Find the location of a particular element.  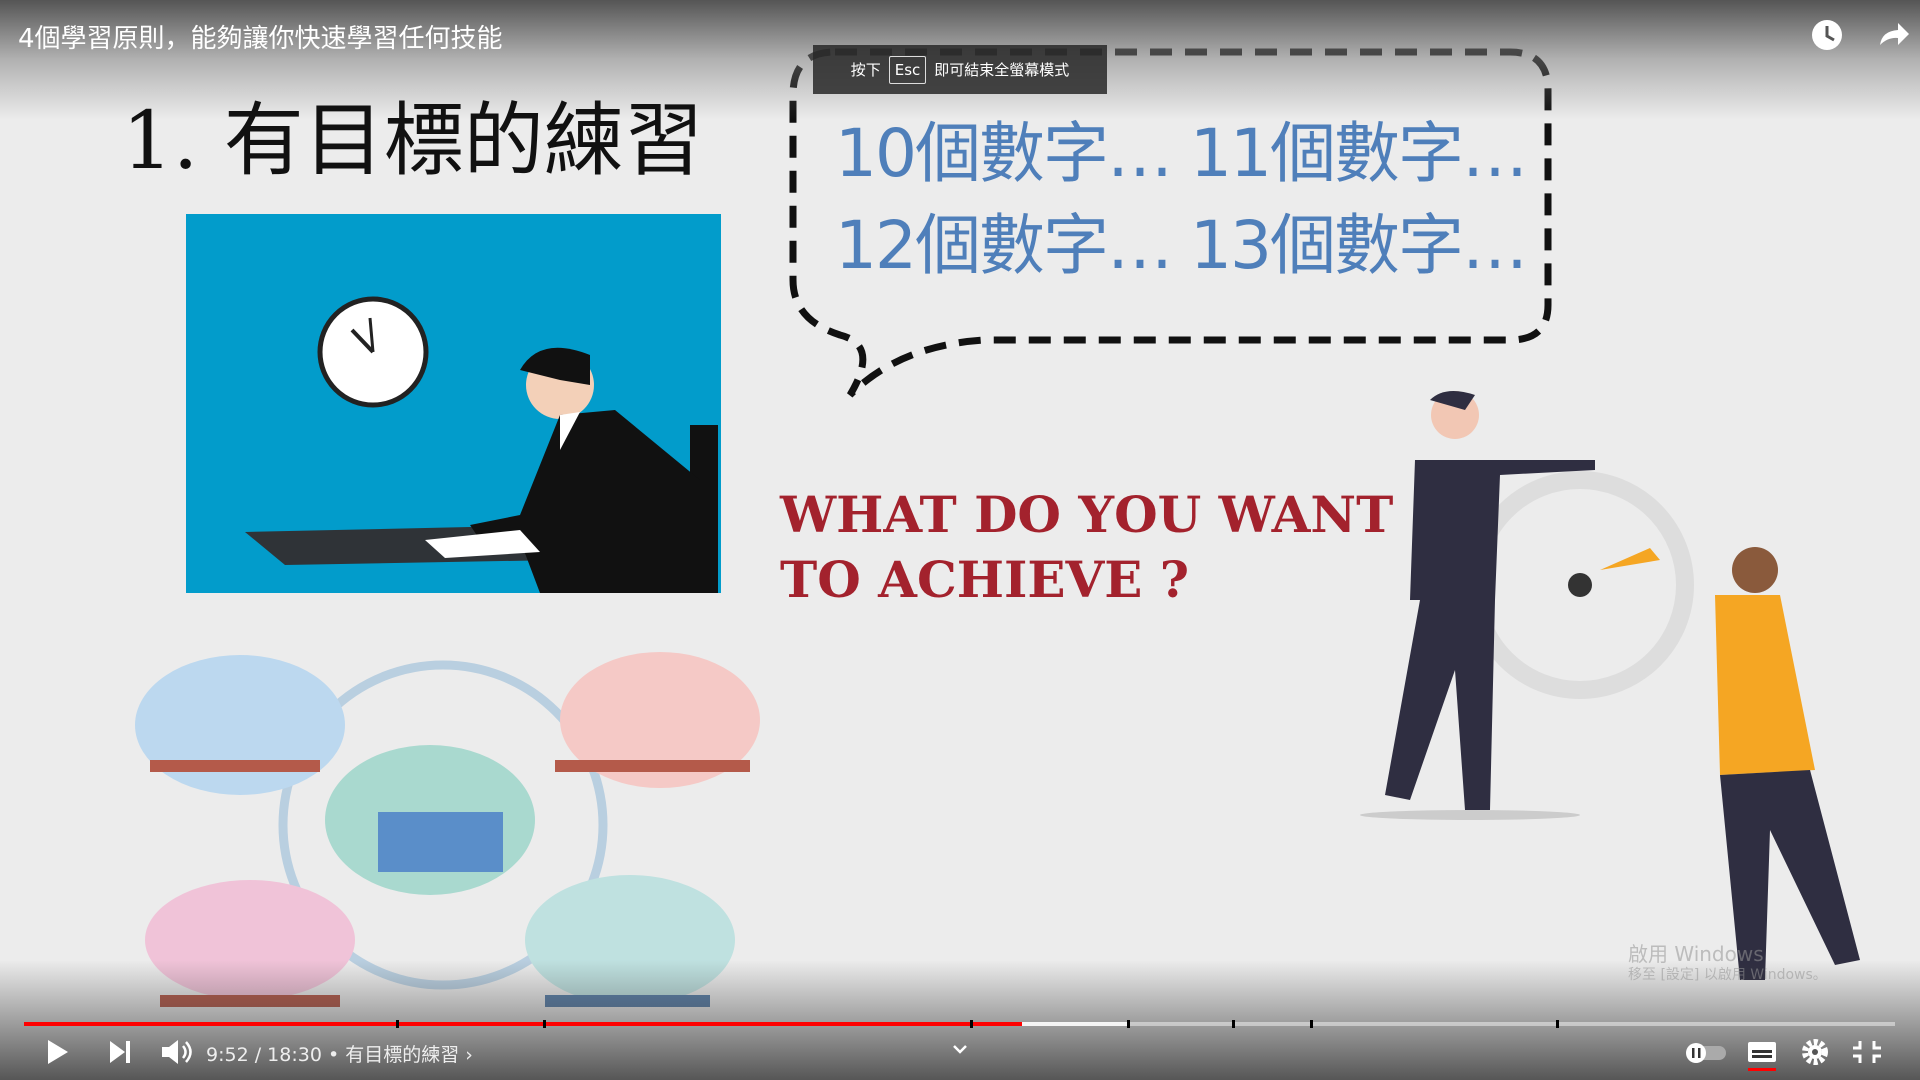

share-icon is located at coordinates (1894, 34).